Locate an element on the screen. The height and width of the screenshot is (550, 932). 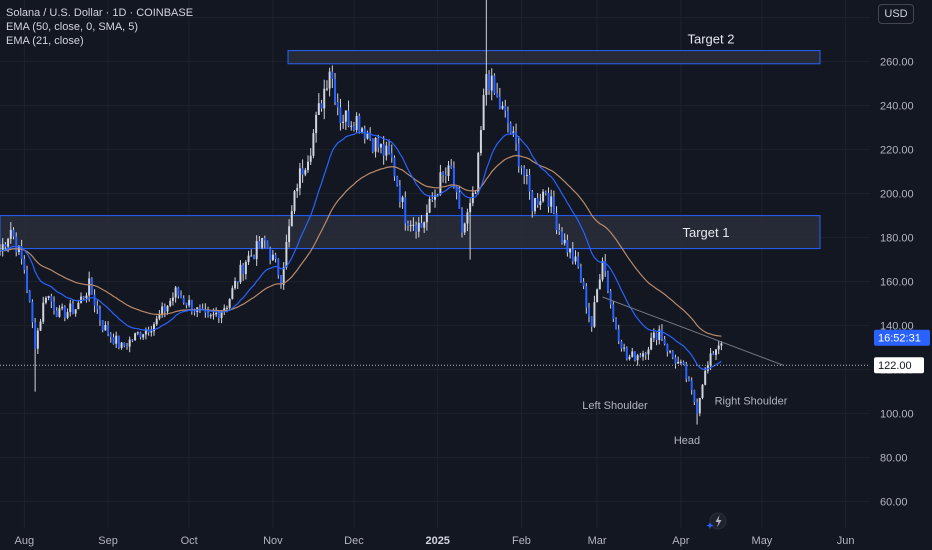
target1-label: Target 1 is located at coordinates (706, 232).